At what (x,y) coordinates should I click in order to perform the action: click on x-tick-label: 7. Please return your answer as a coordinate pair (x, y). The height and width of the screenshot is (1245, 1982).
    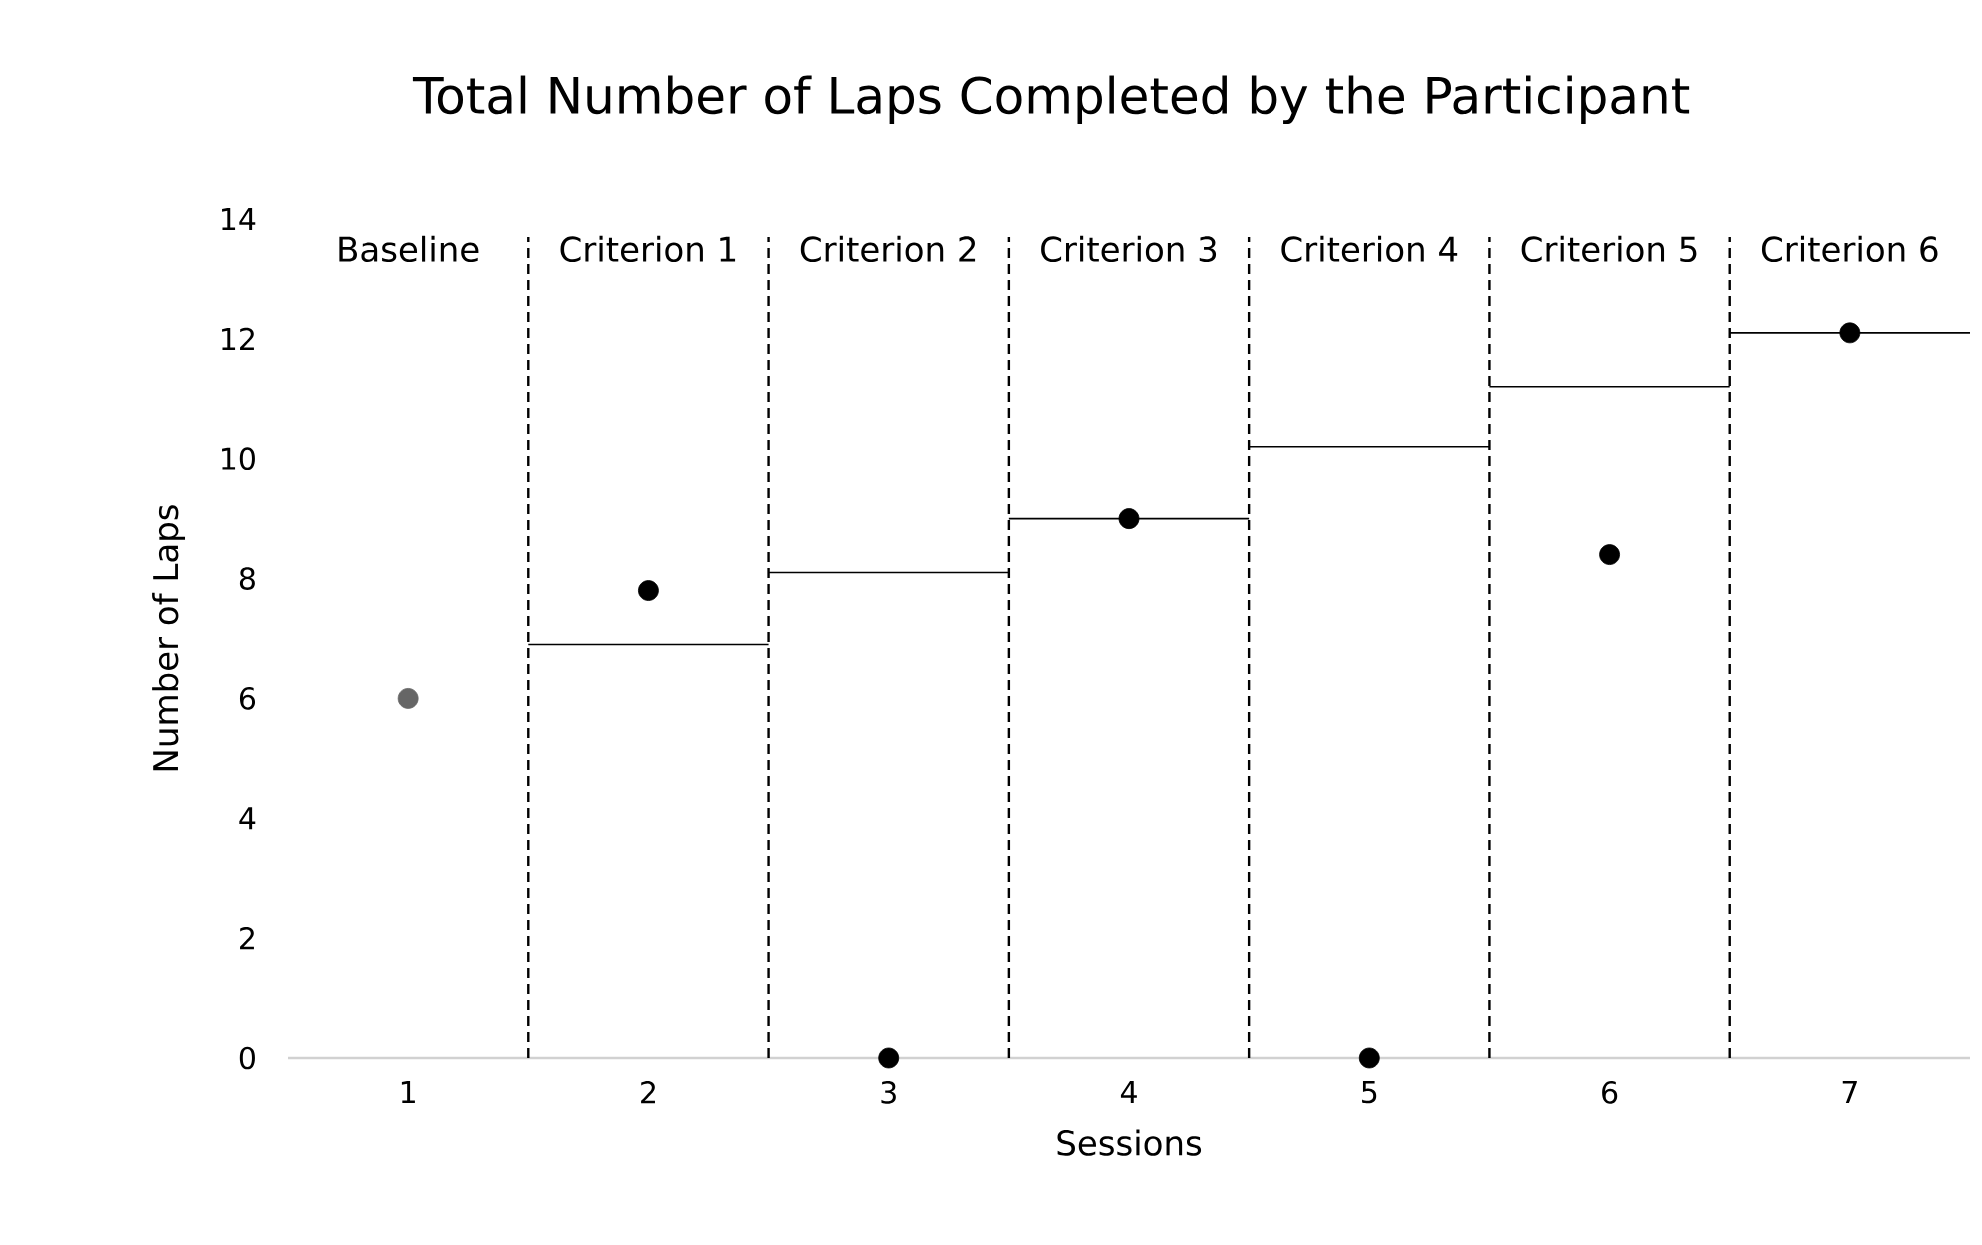
    Looking at the image, I should click on (1849, 1092).